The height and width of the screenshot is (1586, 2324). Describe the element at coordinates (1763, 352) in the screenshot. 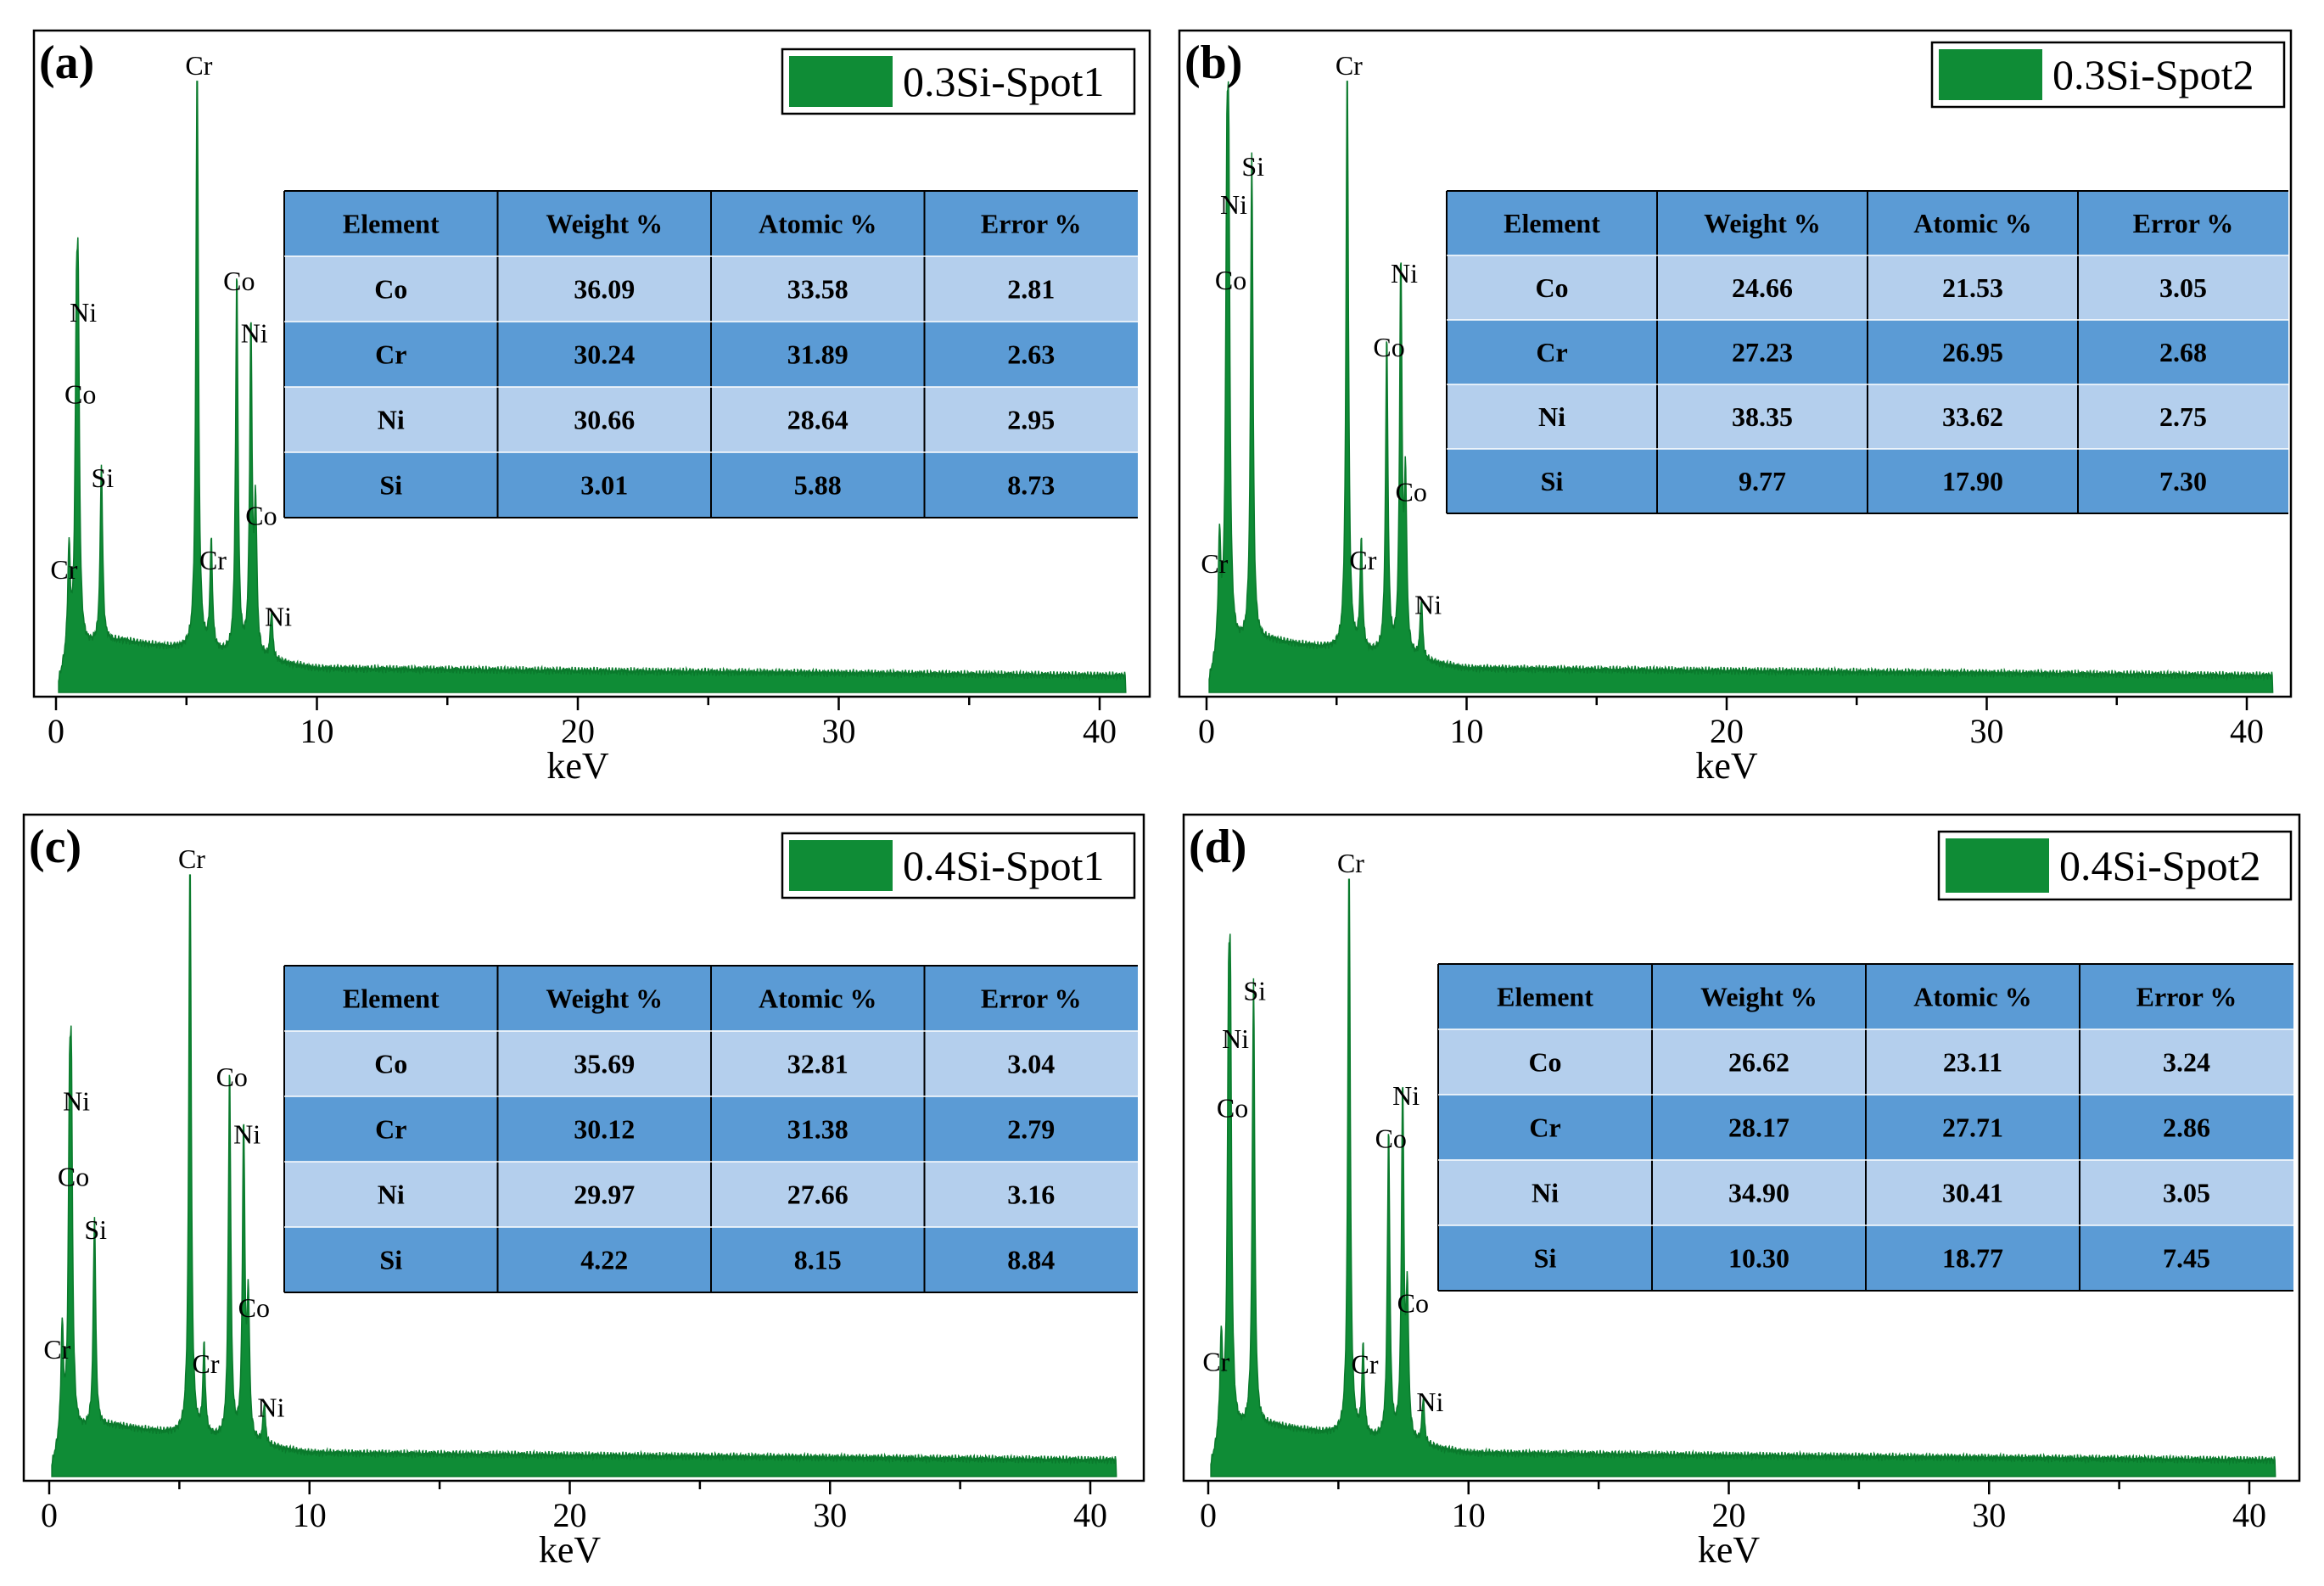

I see `table-cell: 27.23` at that location.